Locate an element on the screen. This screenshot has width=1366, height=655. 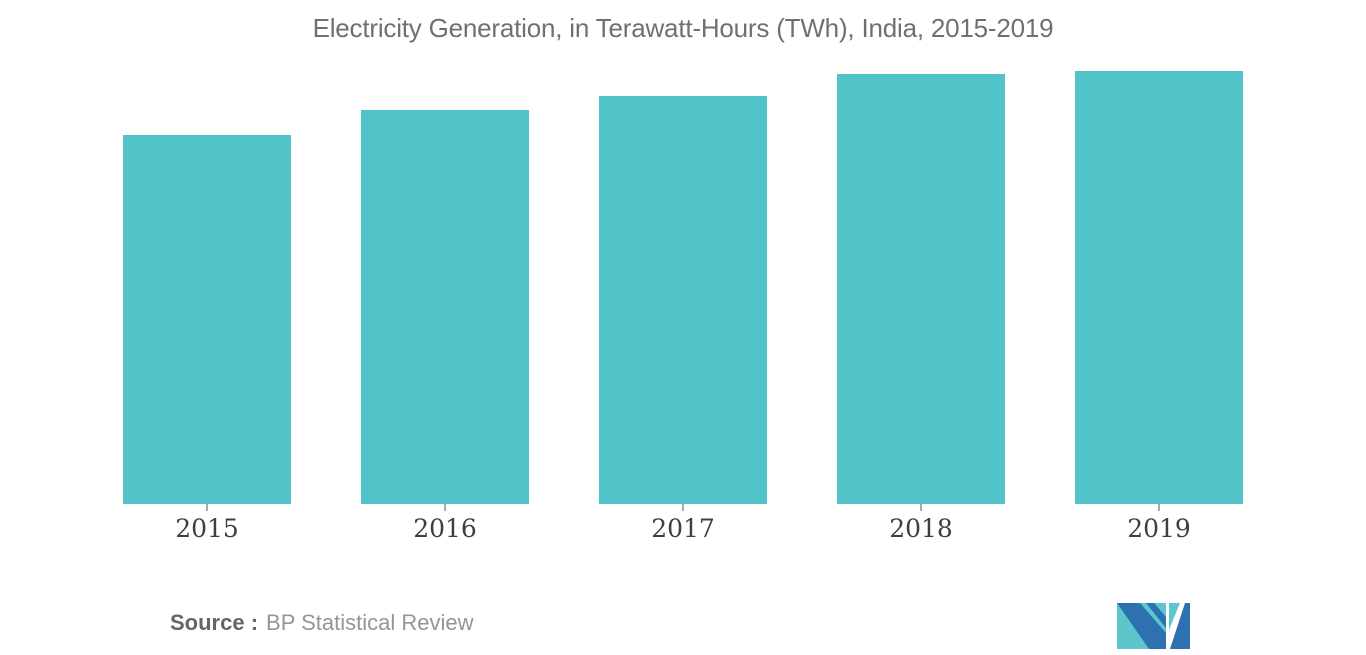
bar-2016 is located at coordinates (445, 307).